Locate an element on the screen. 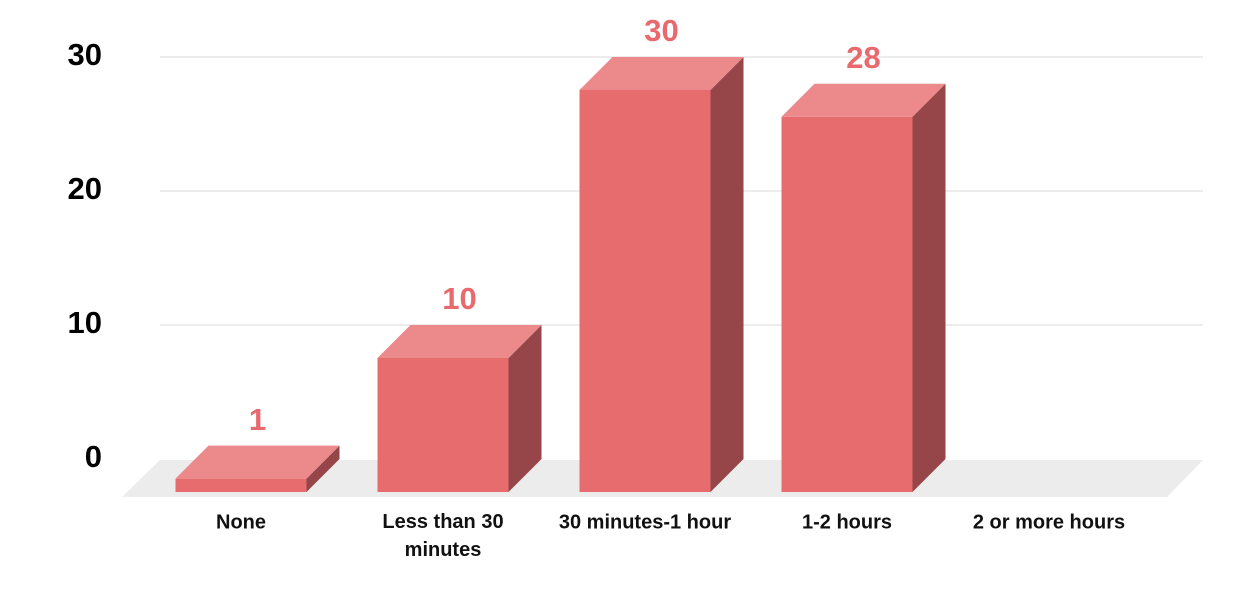 The width and height of the screenshot is (1238, 602). y-tick-label: 20 is located at coordinates (85, 188).